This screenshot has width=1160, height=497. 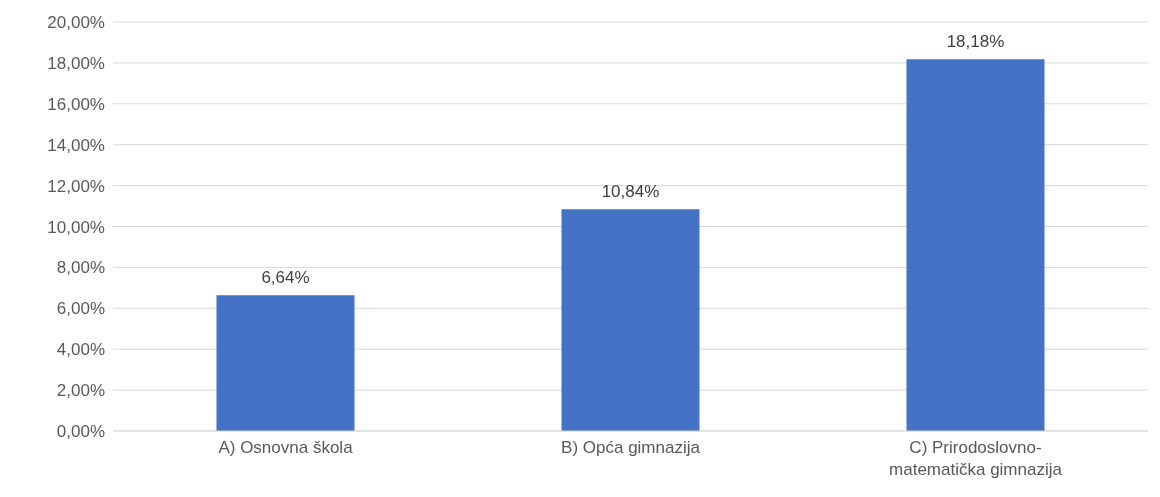 I want to click on y-tick-label: 16,00%, so click(x=76, y=104).